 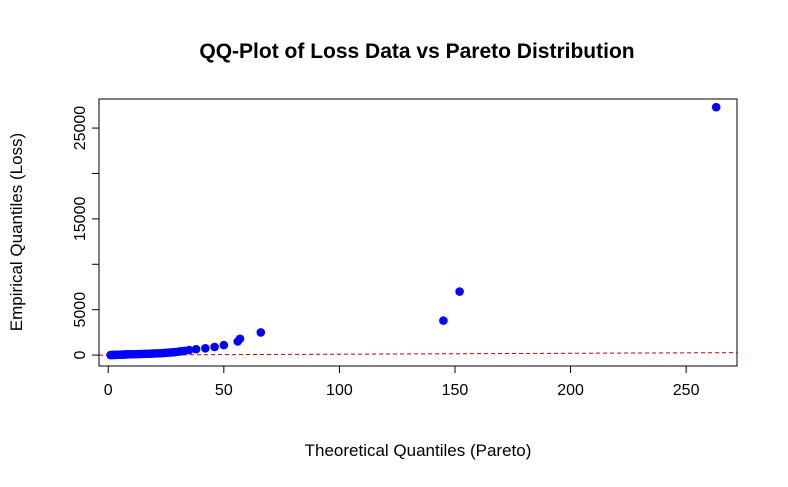 I want to click on y-tick-label: 25000, so click(x=80, y=128).